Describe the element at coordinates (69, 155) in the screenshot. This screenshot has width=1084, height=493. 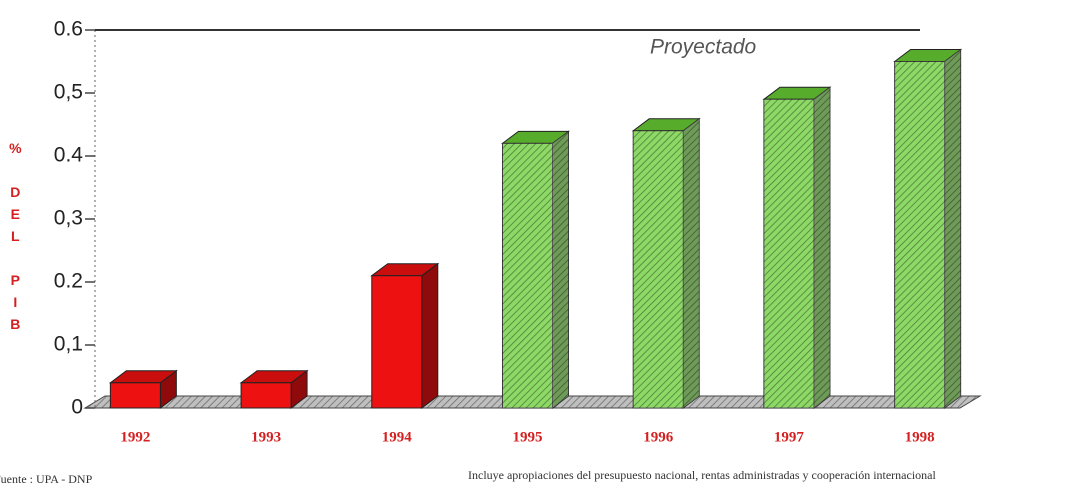
I see `y-tick-label: 0.4` at that location.